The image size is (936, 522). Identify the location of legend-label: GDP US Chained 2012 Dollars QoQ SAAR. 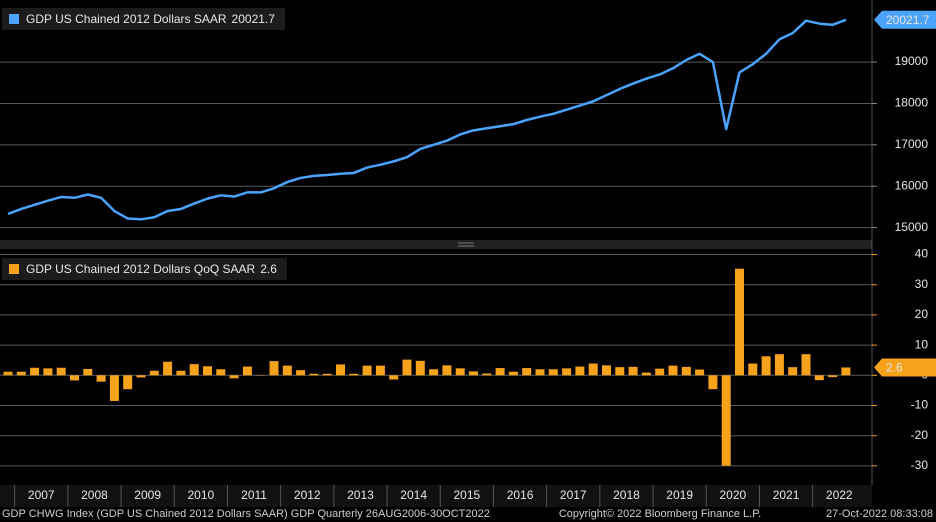
(141, 269).